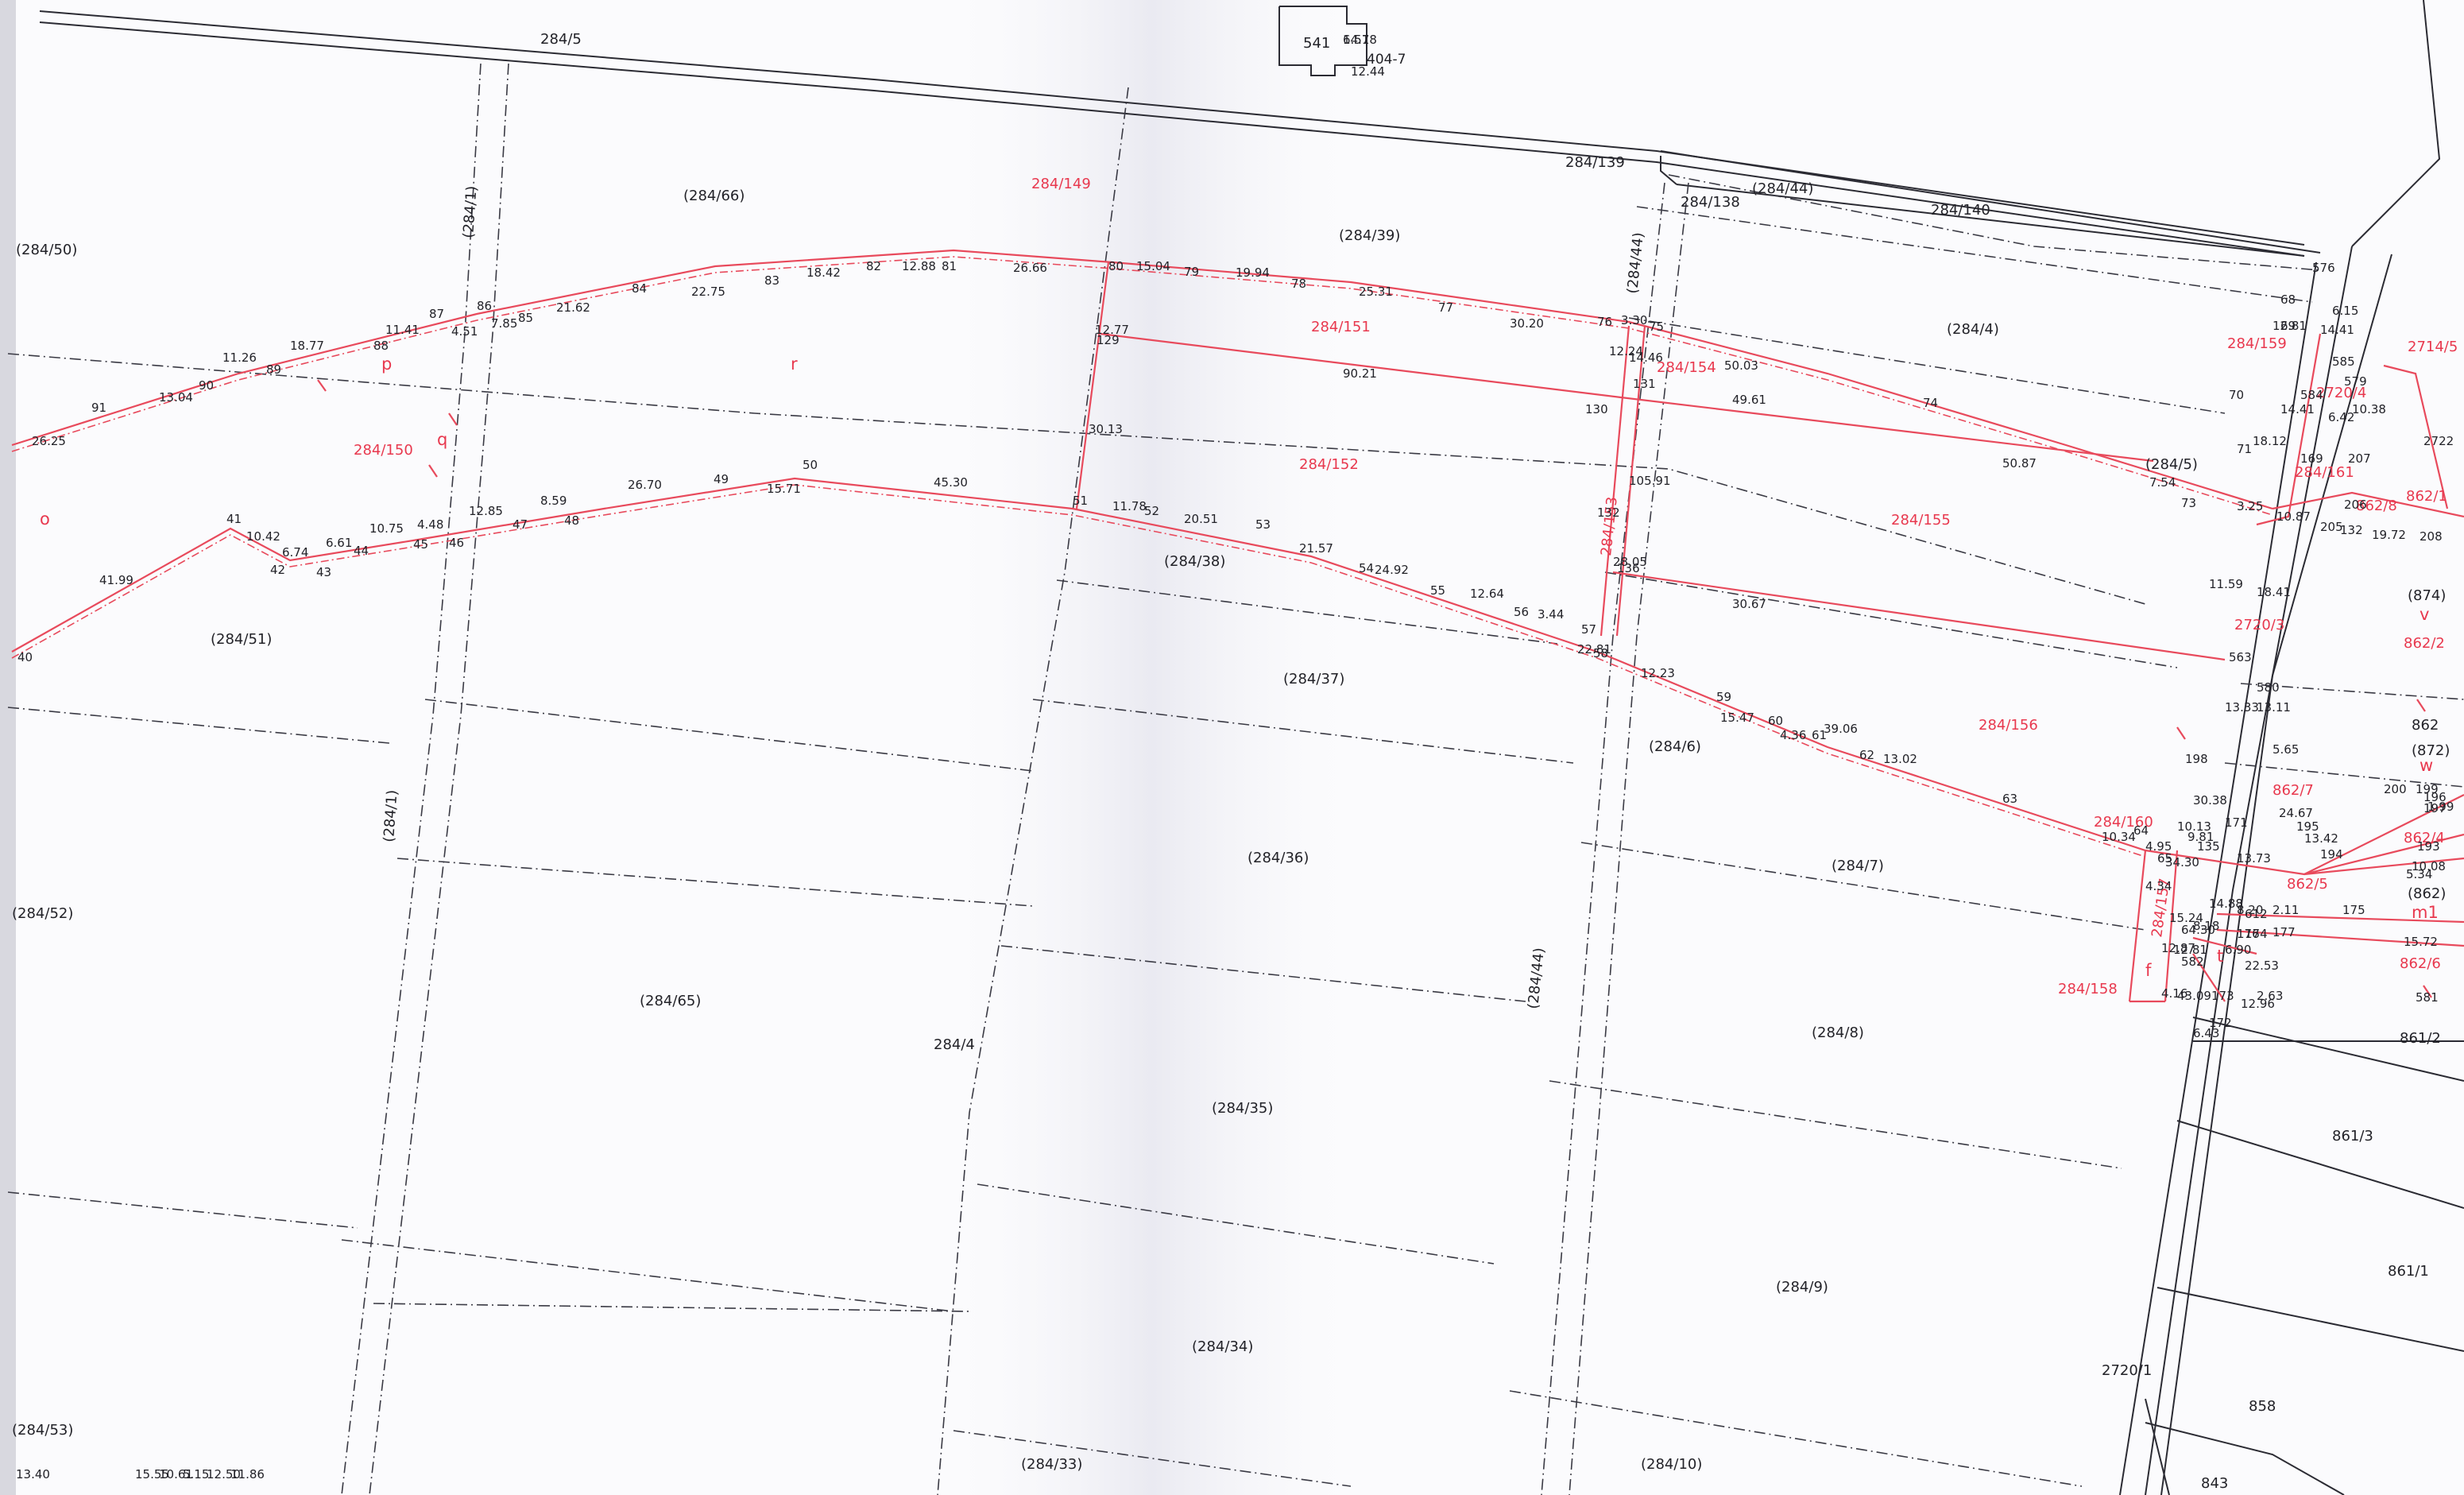 The width and height of the screenshot is (2464, 1495). Describe the element at coordinates (46, 250) in the screenshot. I see `parcel-label: (284/50)` at that location.